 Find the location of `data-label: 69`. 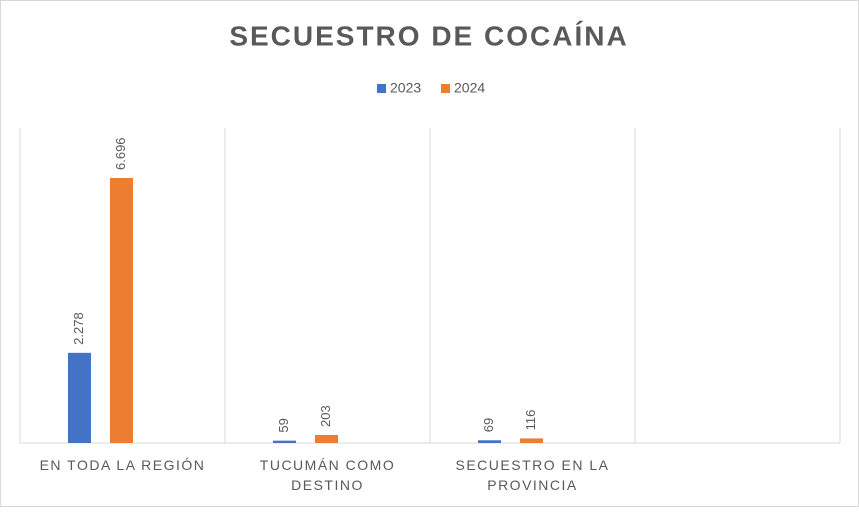

data-label: 69 is located at coordinates (488, 425).